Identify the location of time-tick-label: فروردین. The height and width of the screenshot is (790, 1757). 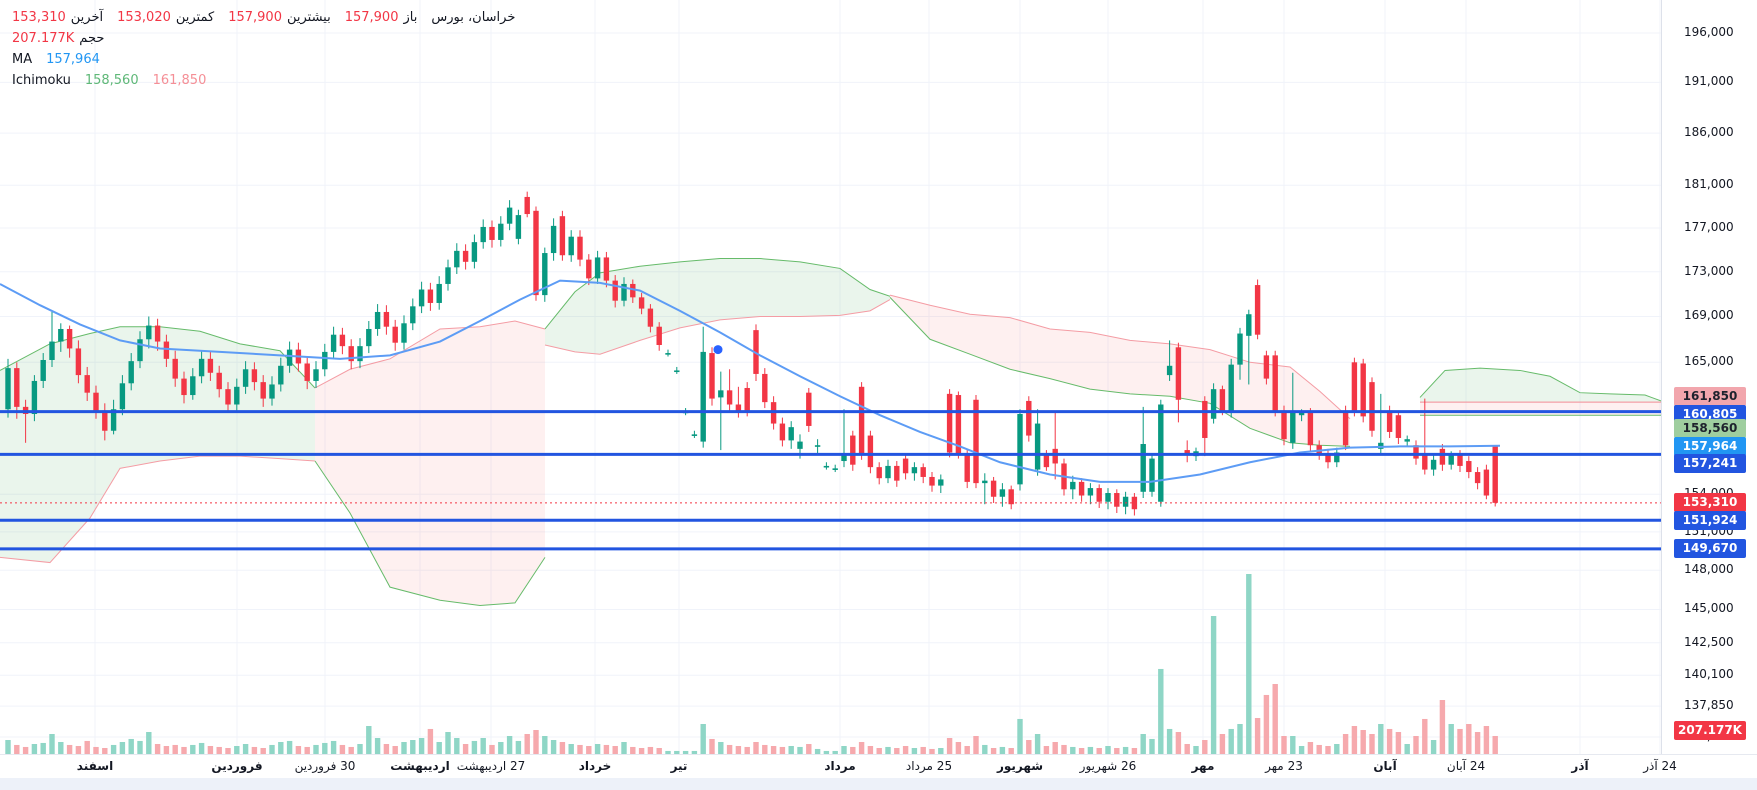
(237, 766).